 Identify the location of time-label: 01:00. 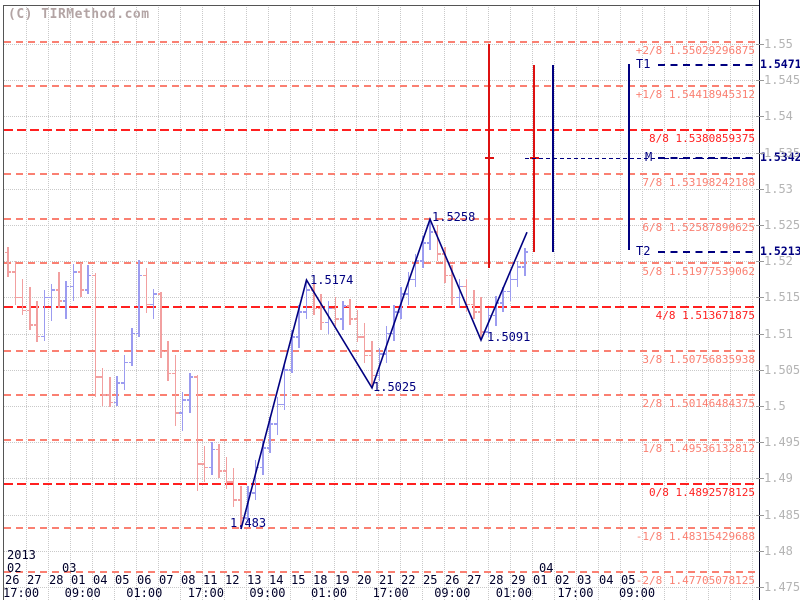
(513, 593).